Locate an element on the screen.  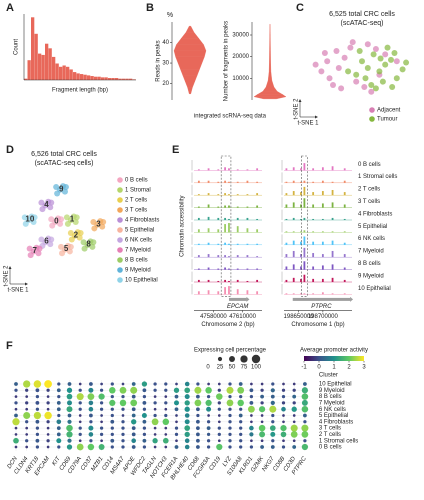
gene-body is located at coordinates (321, 299).